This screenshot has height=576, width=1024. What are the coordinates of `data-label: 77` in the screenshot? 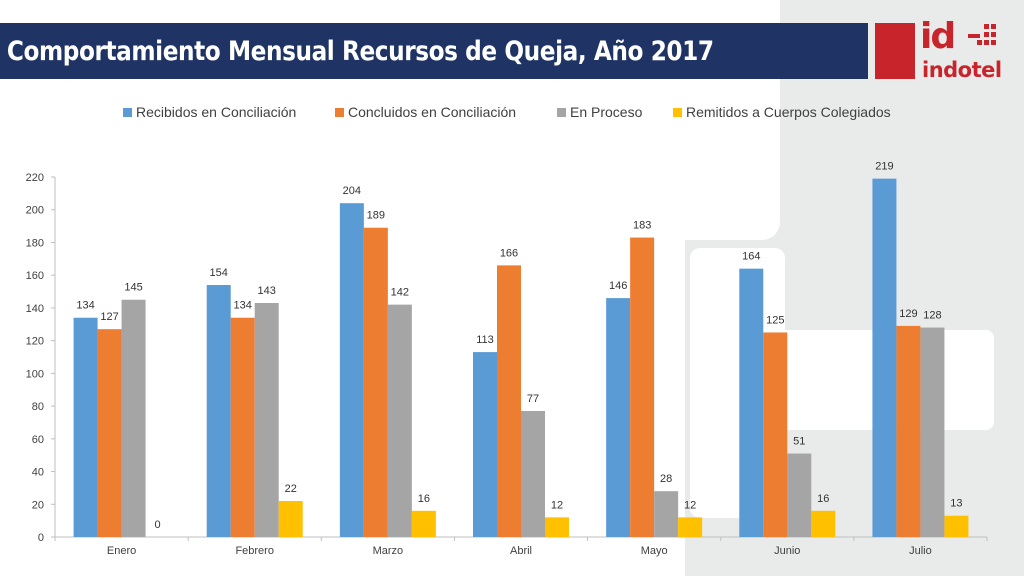 It's located at (533, 399).